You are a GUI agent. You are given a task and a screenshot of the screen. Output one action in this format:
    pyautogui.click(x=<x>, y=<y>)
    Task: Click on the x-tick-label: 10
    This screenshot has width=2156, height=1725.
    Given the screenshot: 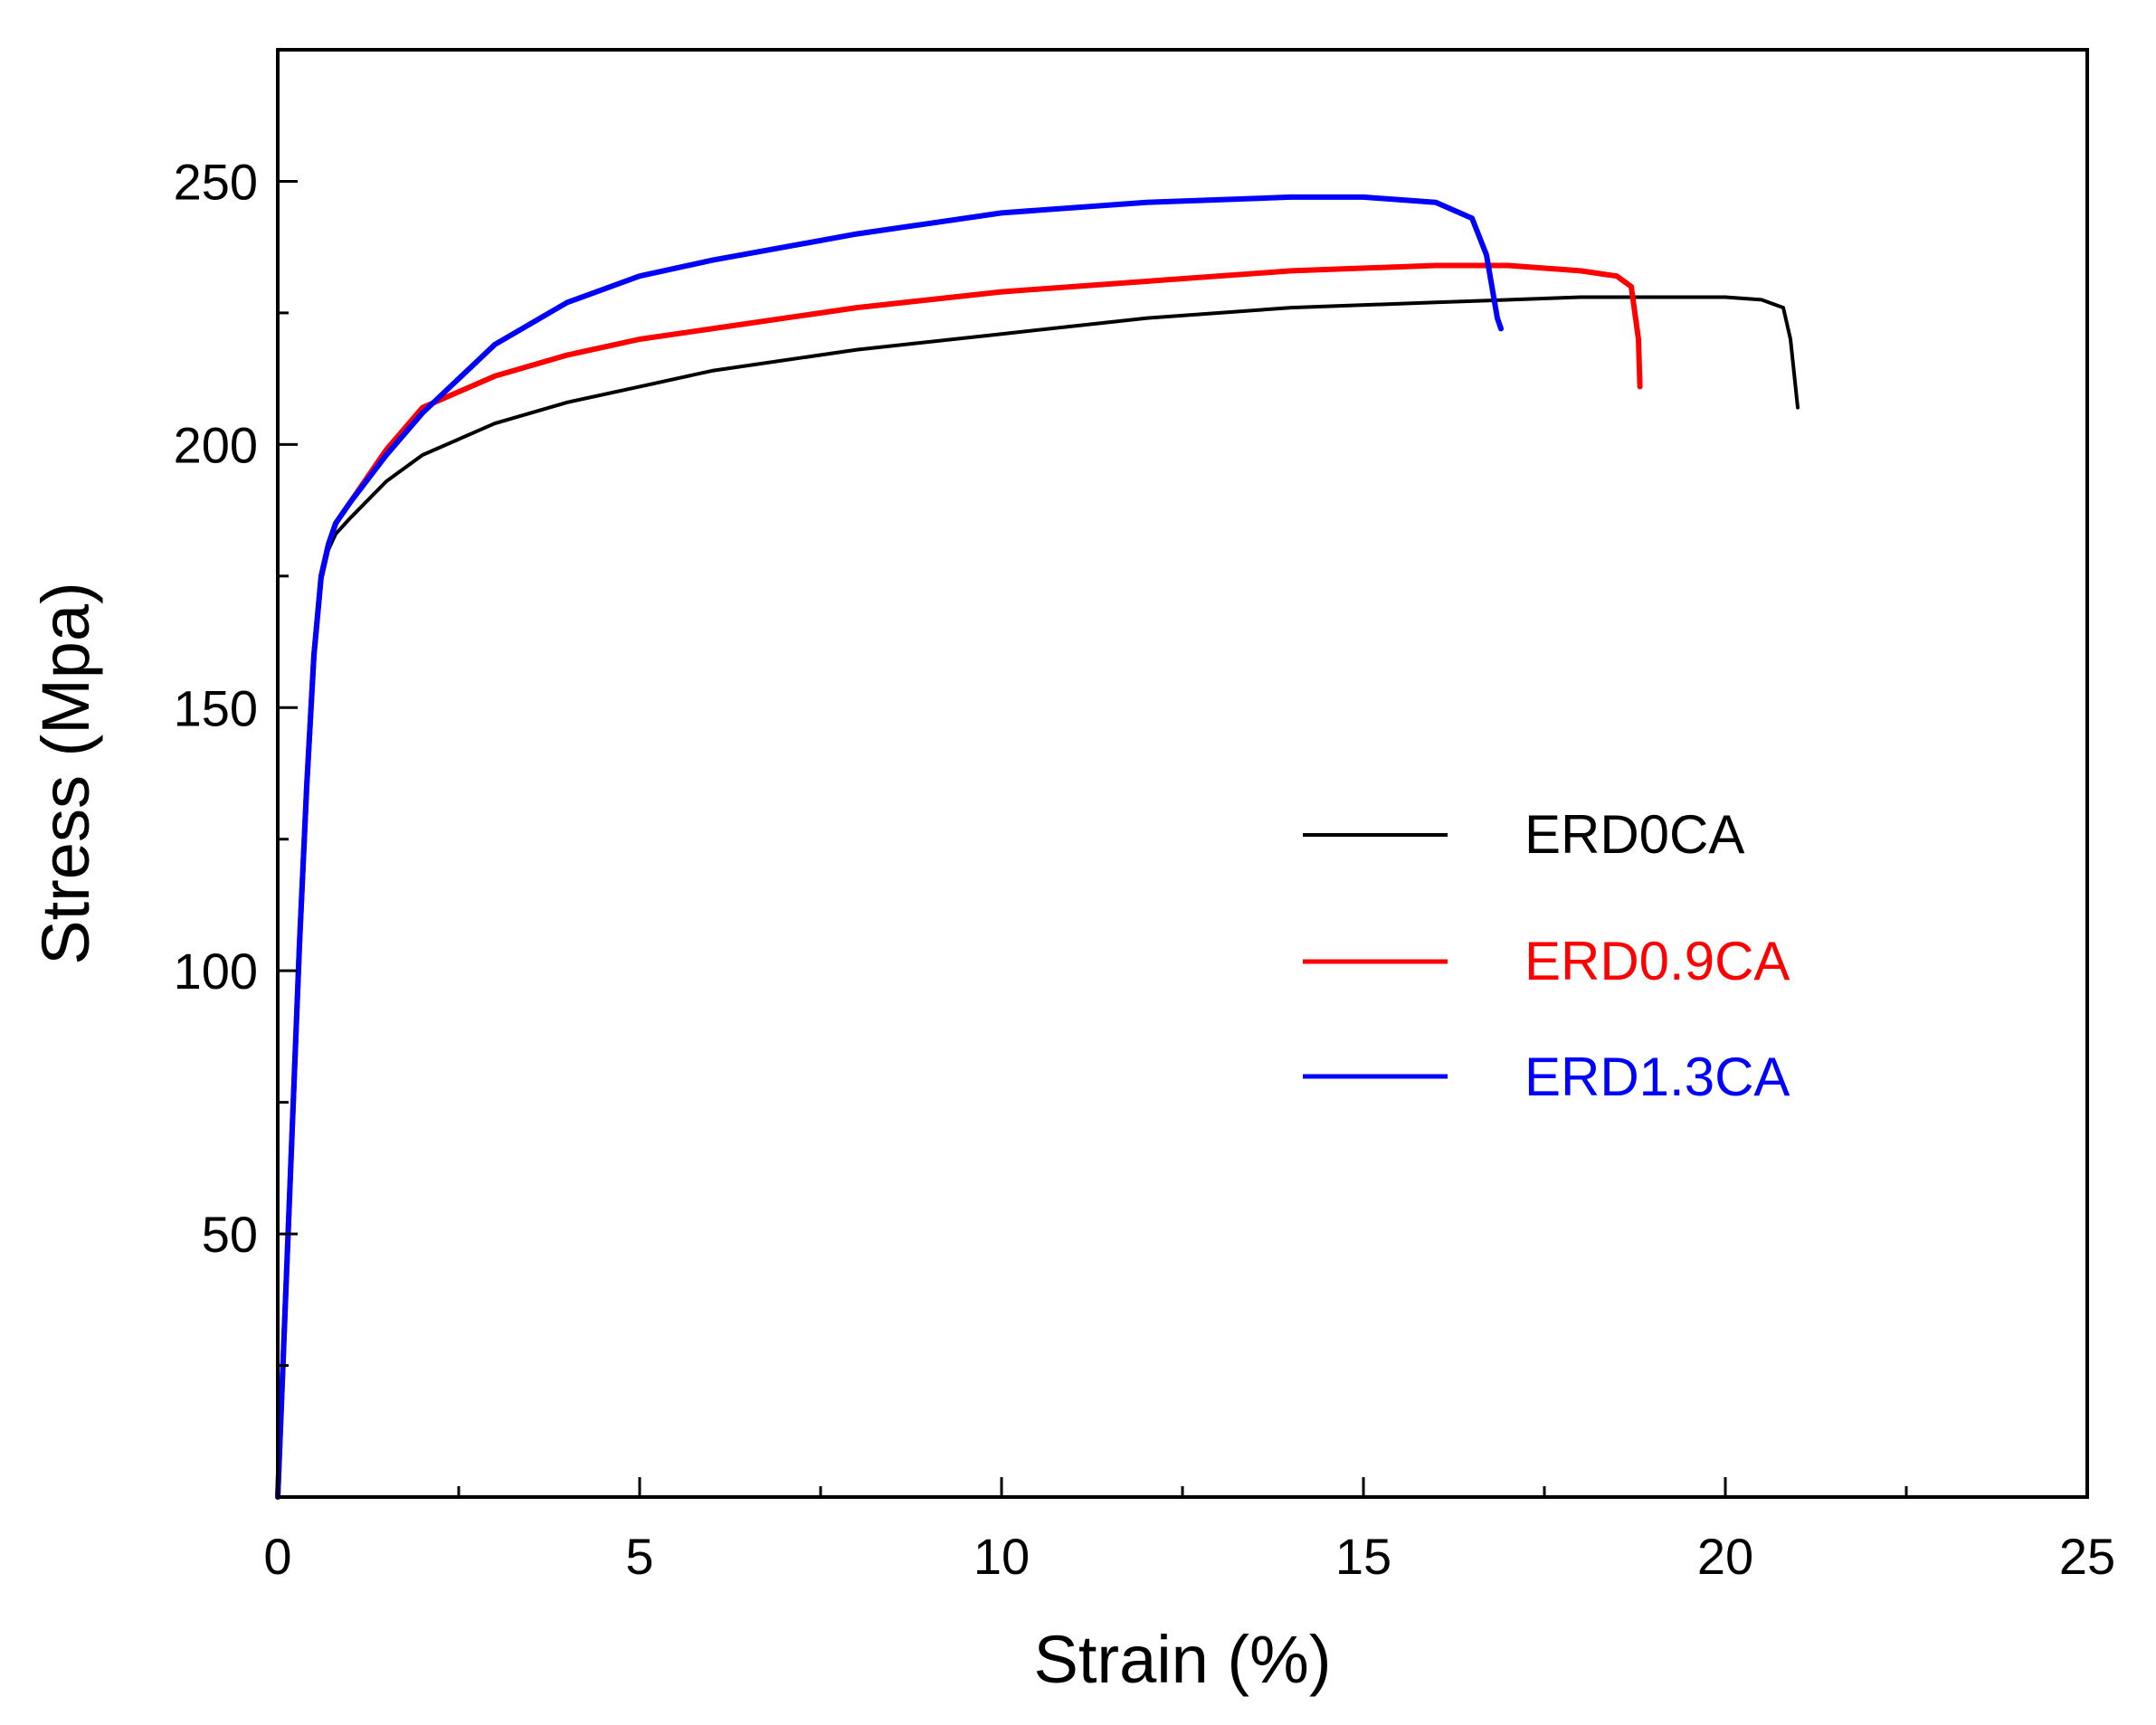 What is the action you would take?
    pyautogui.click(x=1002, y=1556)
    